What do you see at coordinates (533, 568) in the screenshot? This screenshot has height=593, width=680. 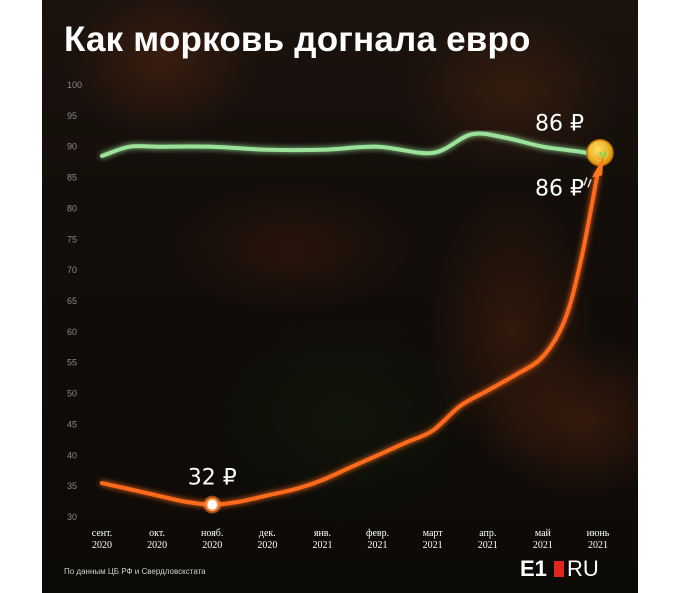 I see `logo-e1-text: E1` at bounding box center [533, 568].